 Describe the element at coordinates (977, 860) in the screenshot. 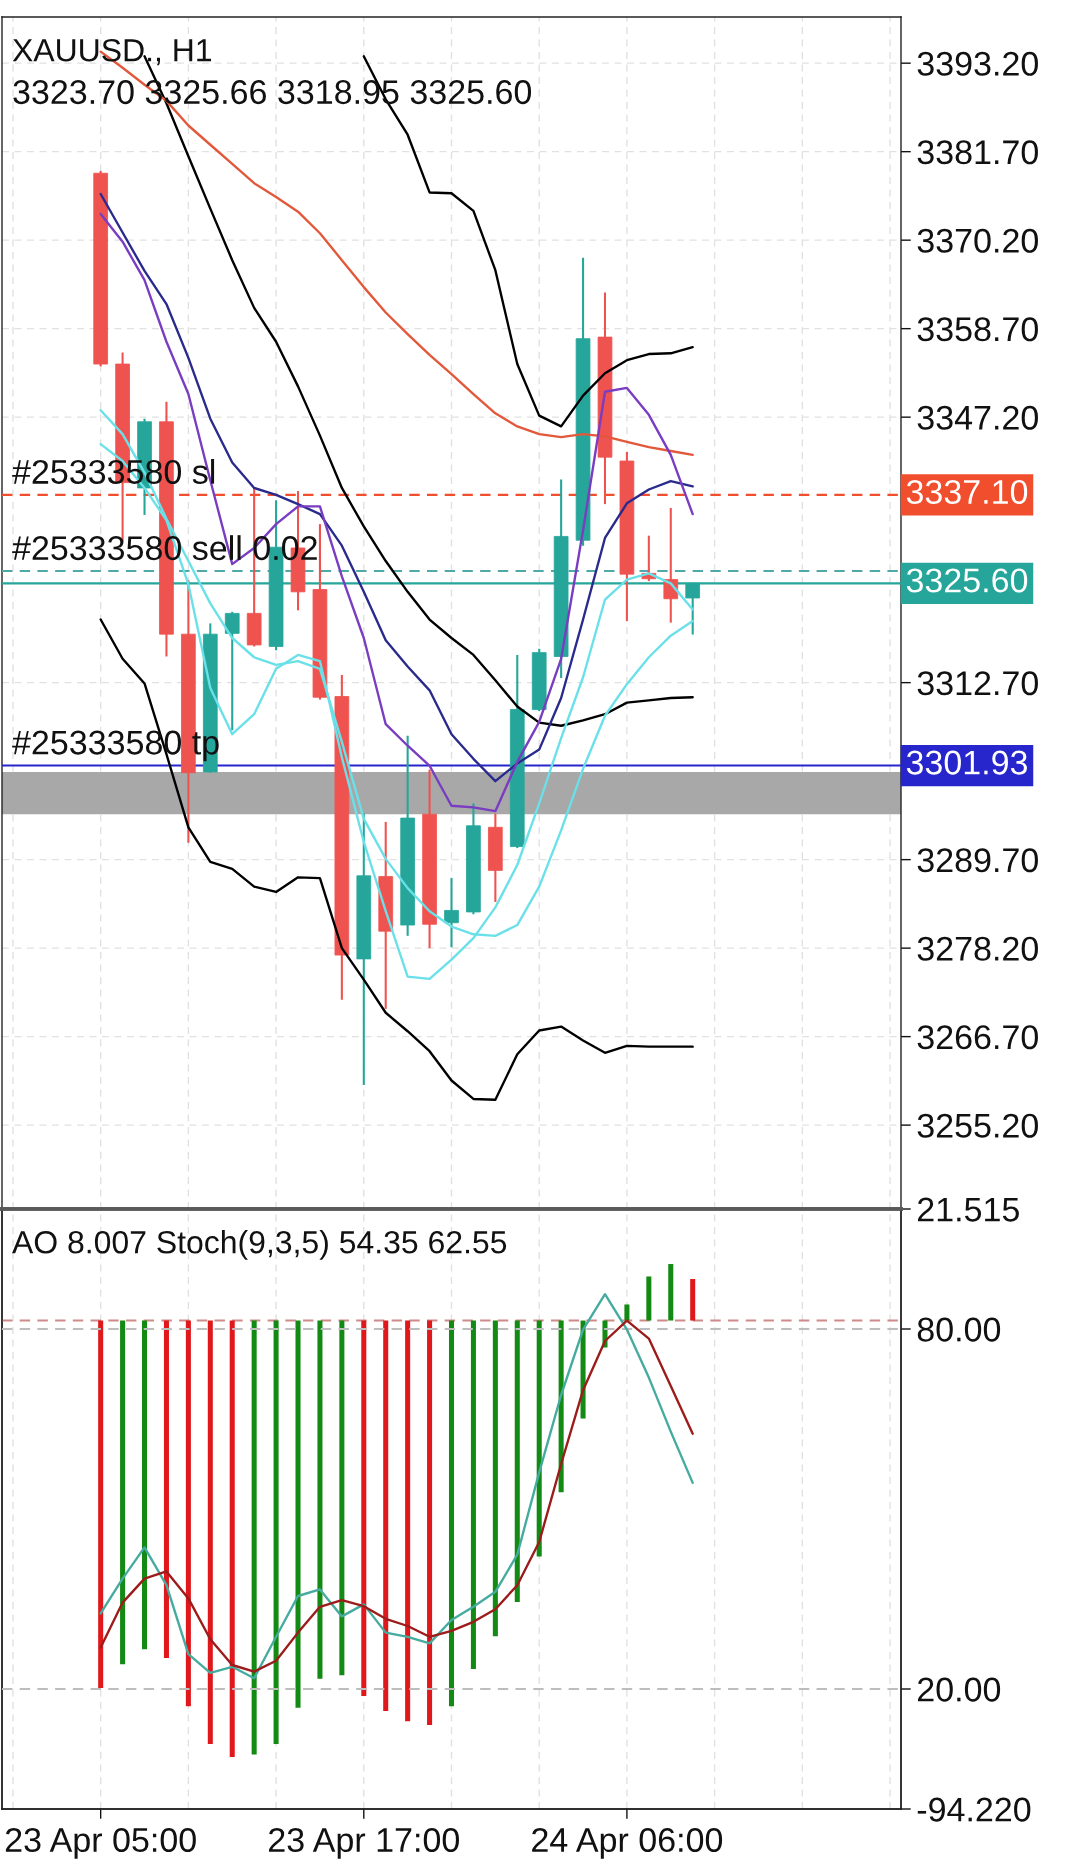

I see `y-tick-label: 3289.70` at that location.